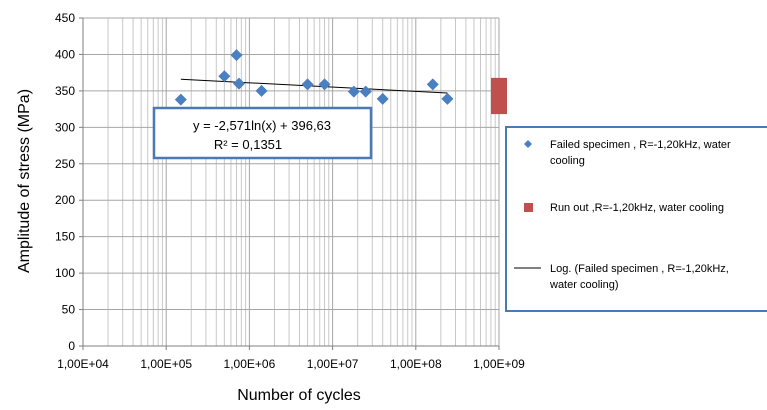 This screenshot has height=410, width=767. What do you see at coordinates (583, 285) in the screenshot?
I see `legend-label: water cooling)` at bounding box center [583, 285].